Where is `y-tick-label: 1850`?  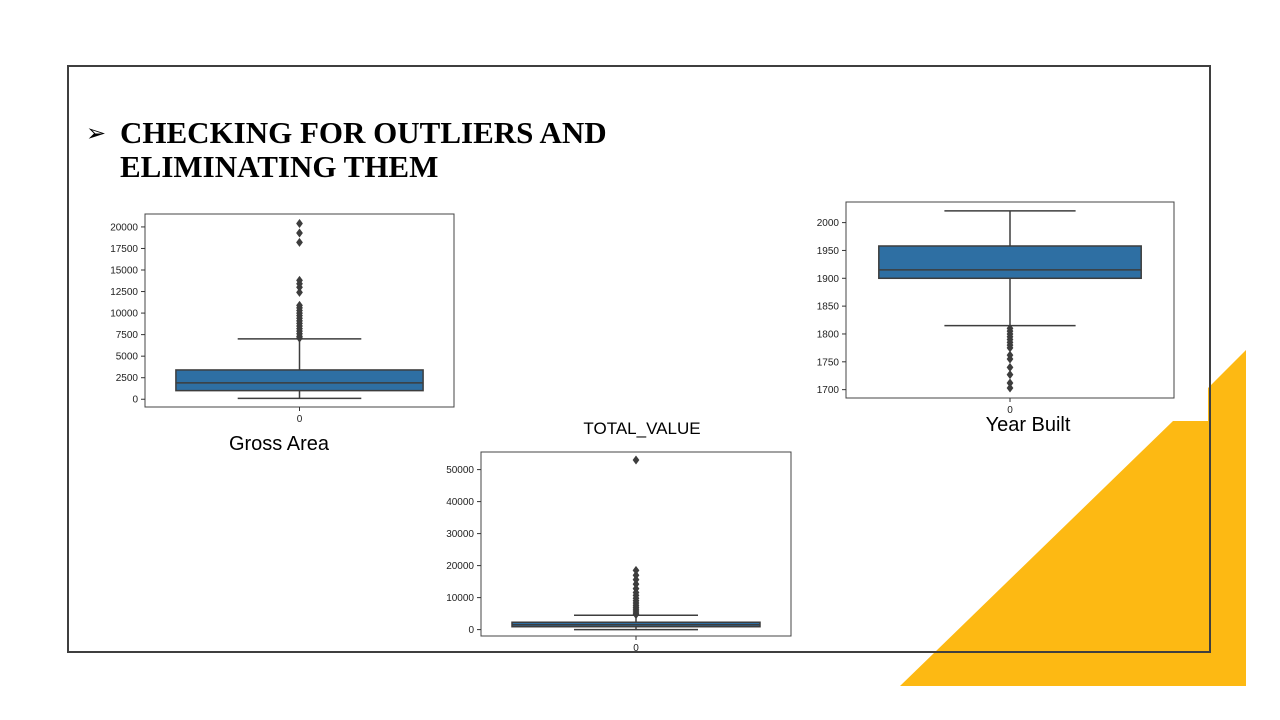
y-tick-label: 1850 is located at coordinates (828, 307).